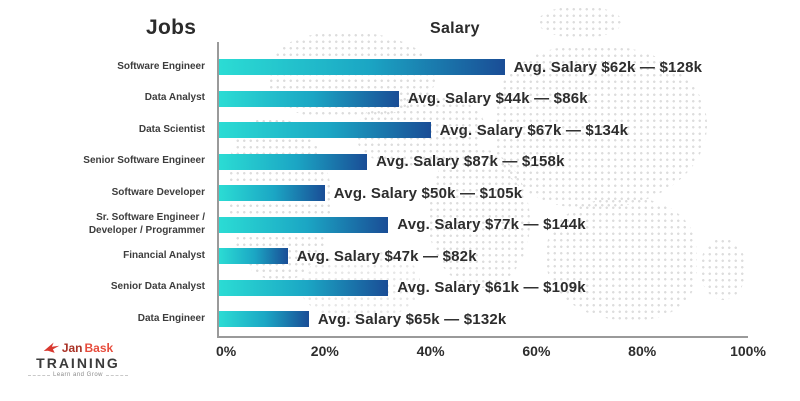 The image size is (800, 401). I want to click on x-tick-label: 0%, so click(226, 351).